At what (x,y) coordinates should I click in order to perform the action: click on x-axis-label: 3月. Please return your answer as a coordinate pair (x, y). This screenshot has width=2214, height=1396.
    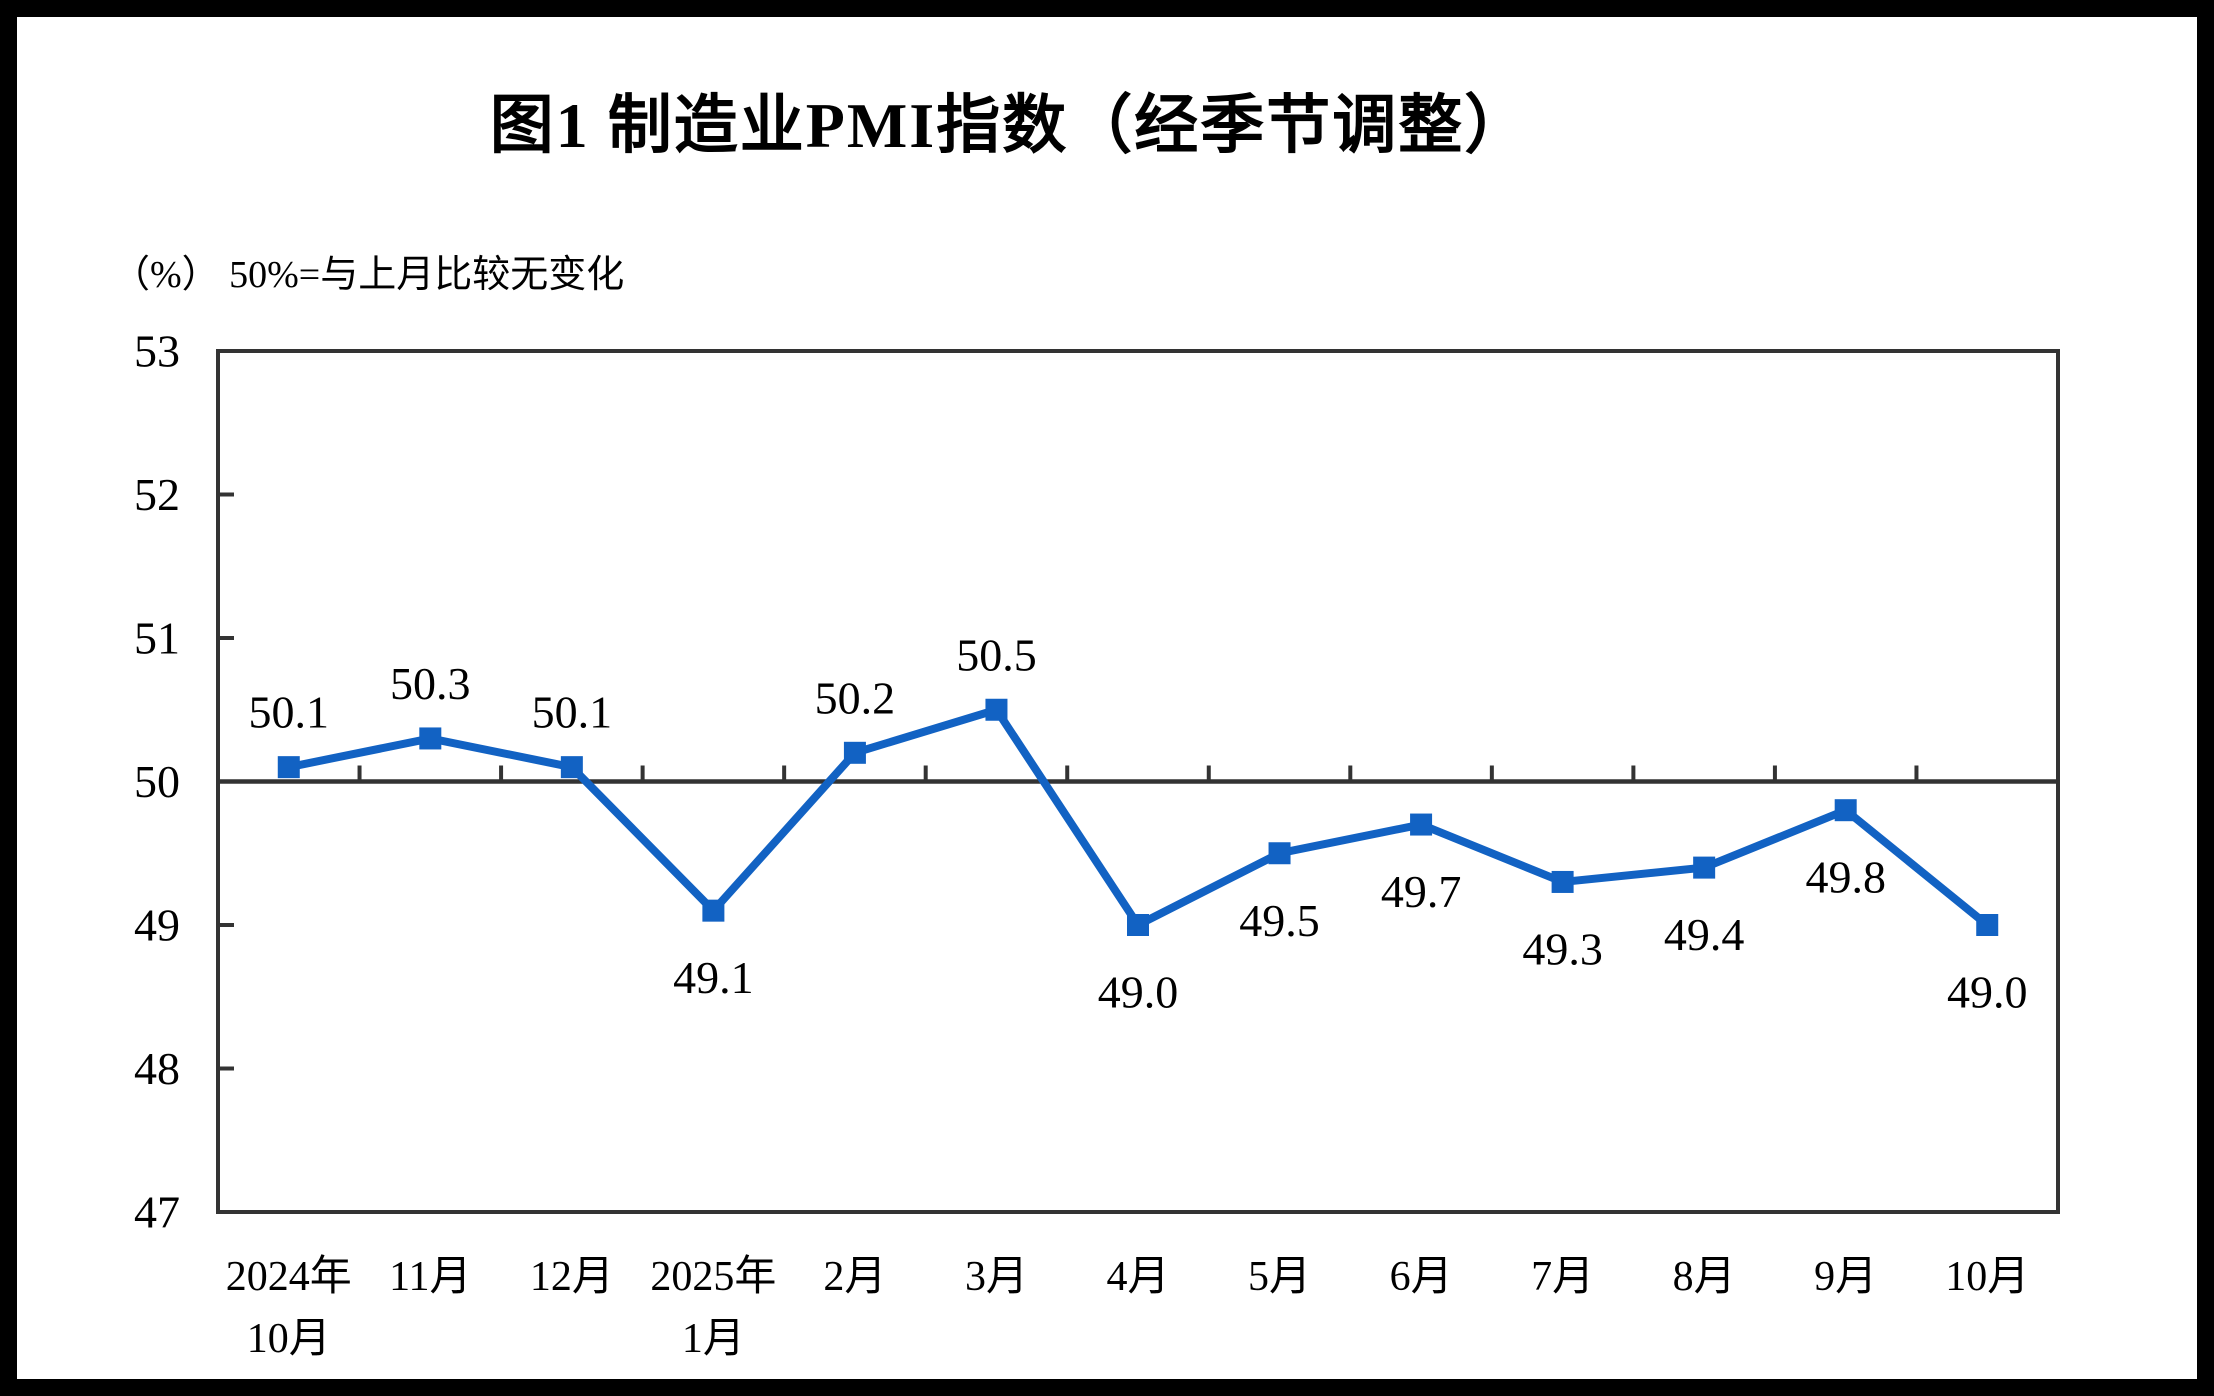
    Looking at the image, I should click on (996, 1277).